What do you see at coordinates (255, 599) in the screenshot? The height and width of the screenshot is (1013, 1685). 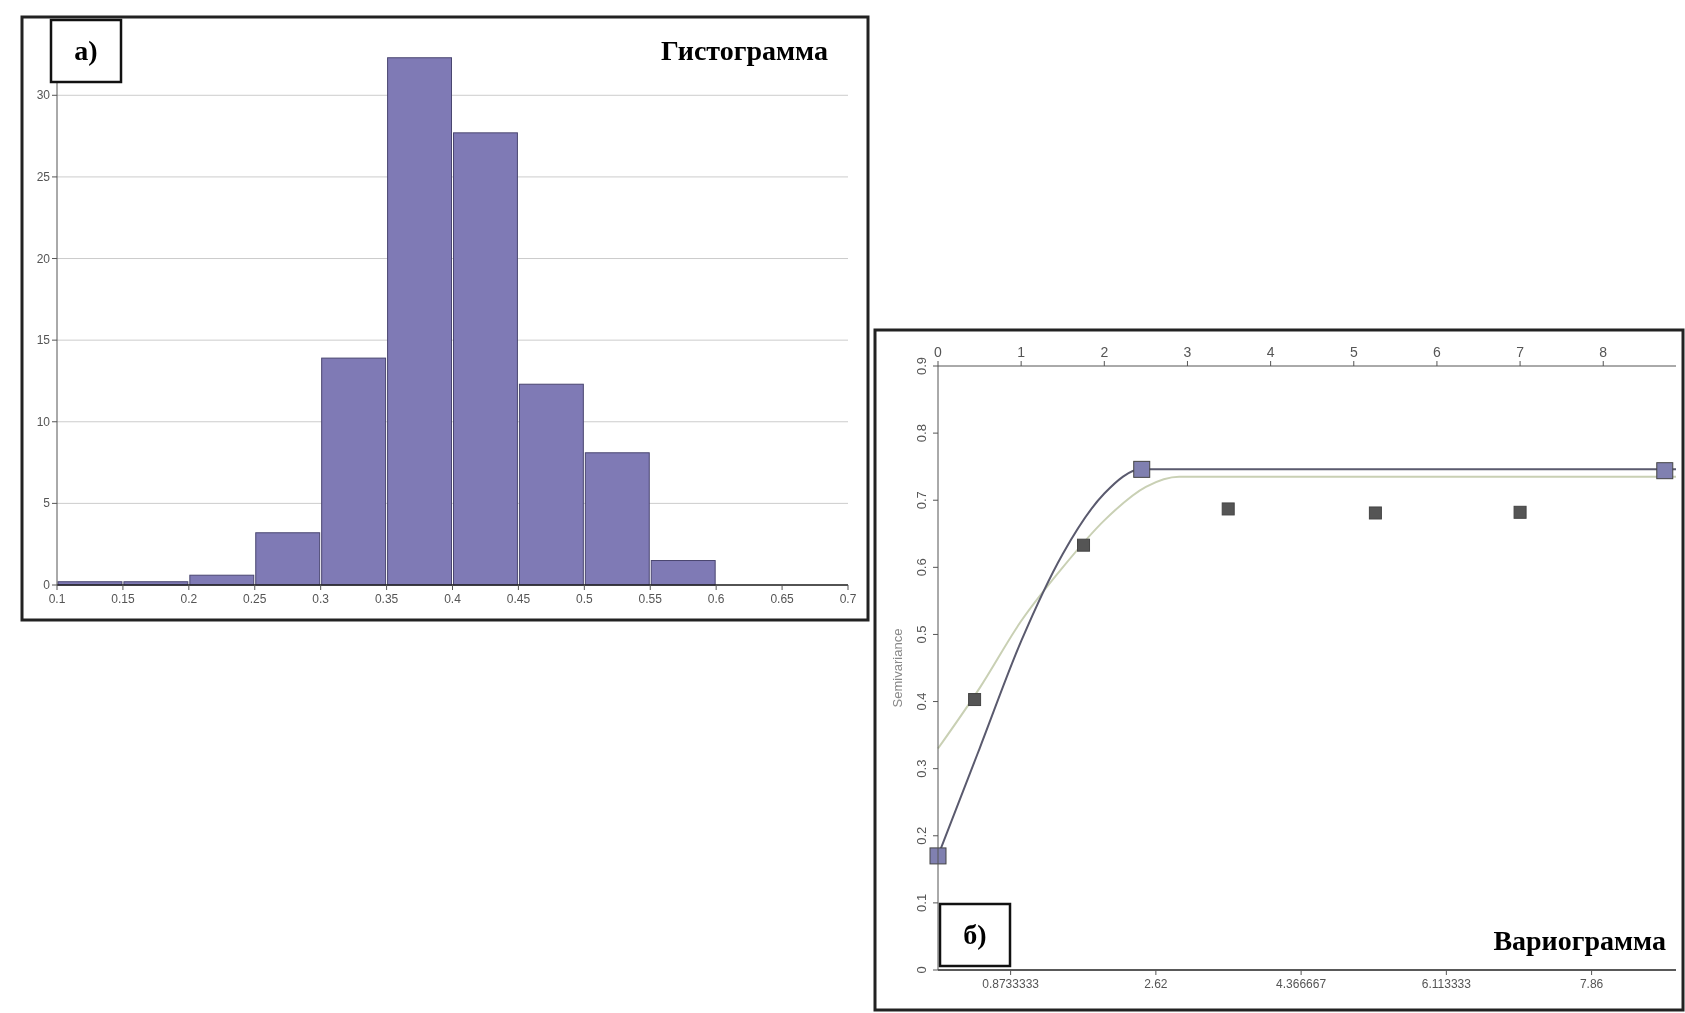 I see `x-tick-label: 0.25` at bounding box center [255, 599].